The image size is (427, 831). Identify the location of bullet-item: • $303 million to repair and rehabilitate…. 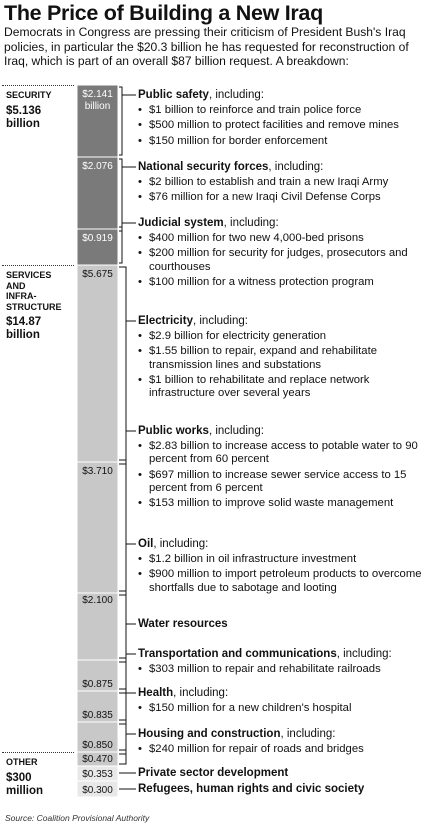
(281, 669).